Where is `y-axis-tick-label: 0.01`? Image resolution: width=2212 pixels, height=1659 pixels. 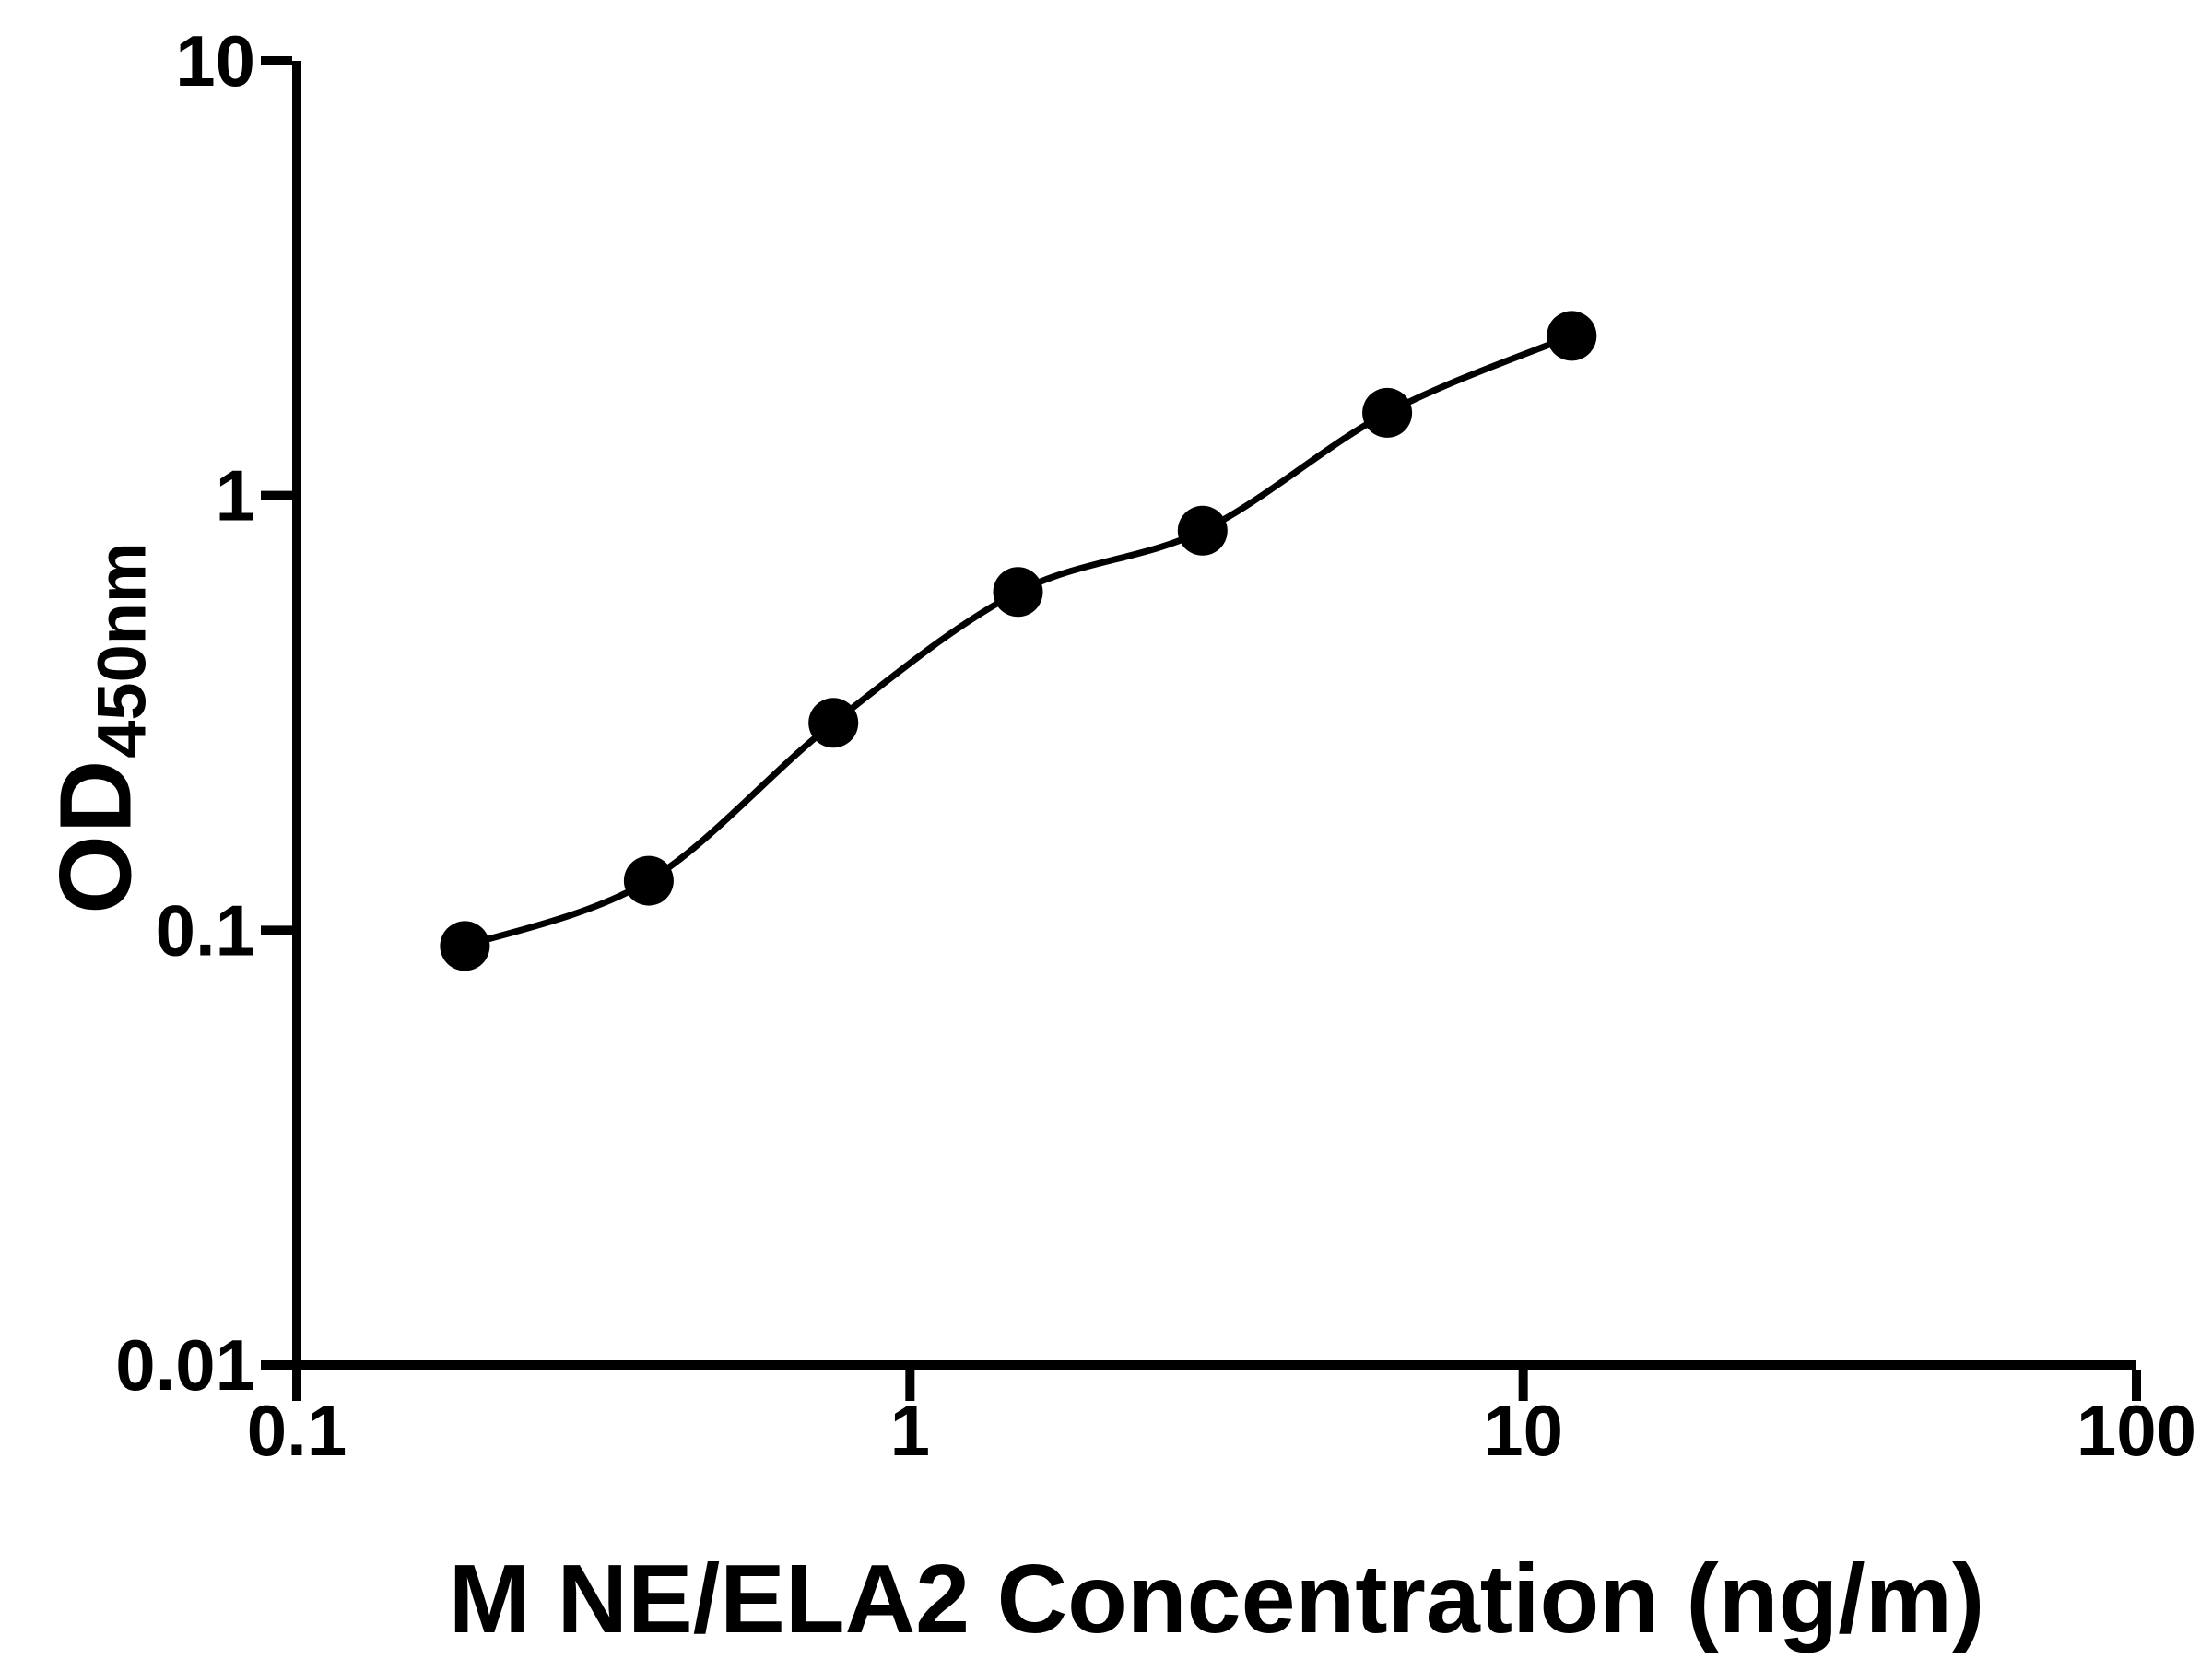
y-axis-tick-label: 0.01 is located at coordinates (185, 1365).